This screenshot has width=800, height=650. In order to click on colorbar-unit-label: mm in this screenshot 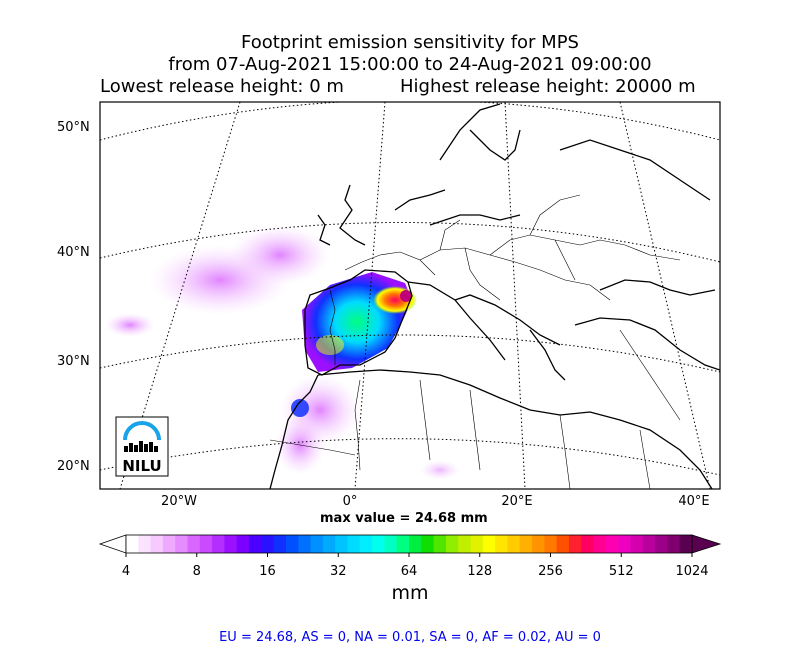, I will do `click(410, 593)`.